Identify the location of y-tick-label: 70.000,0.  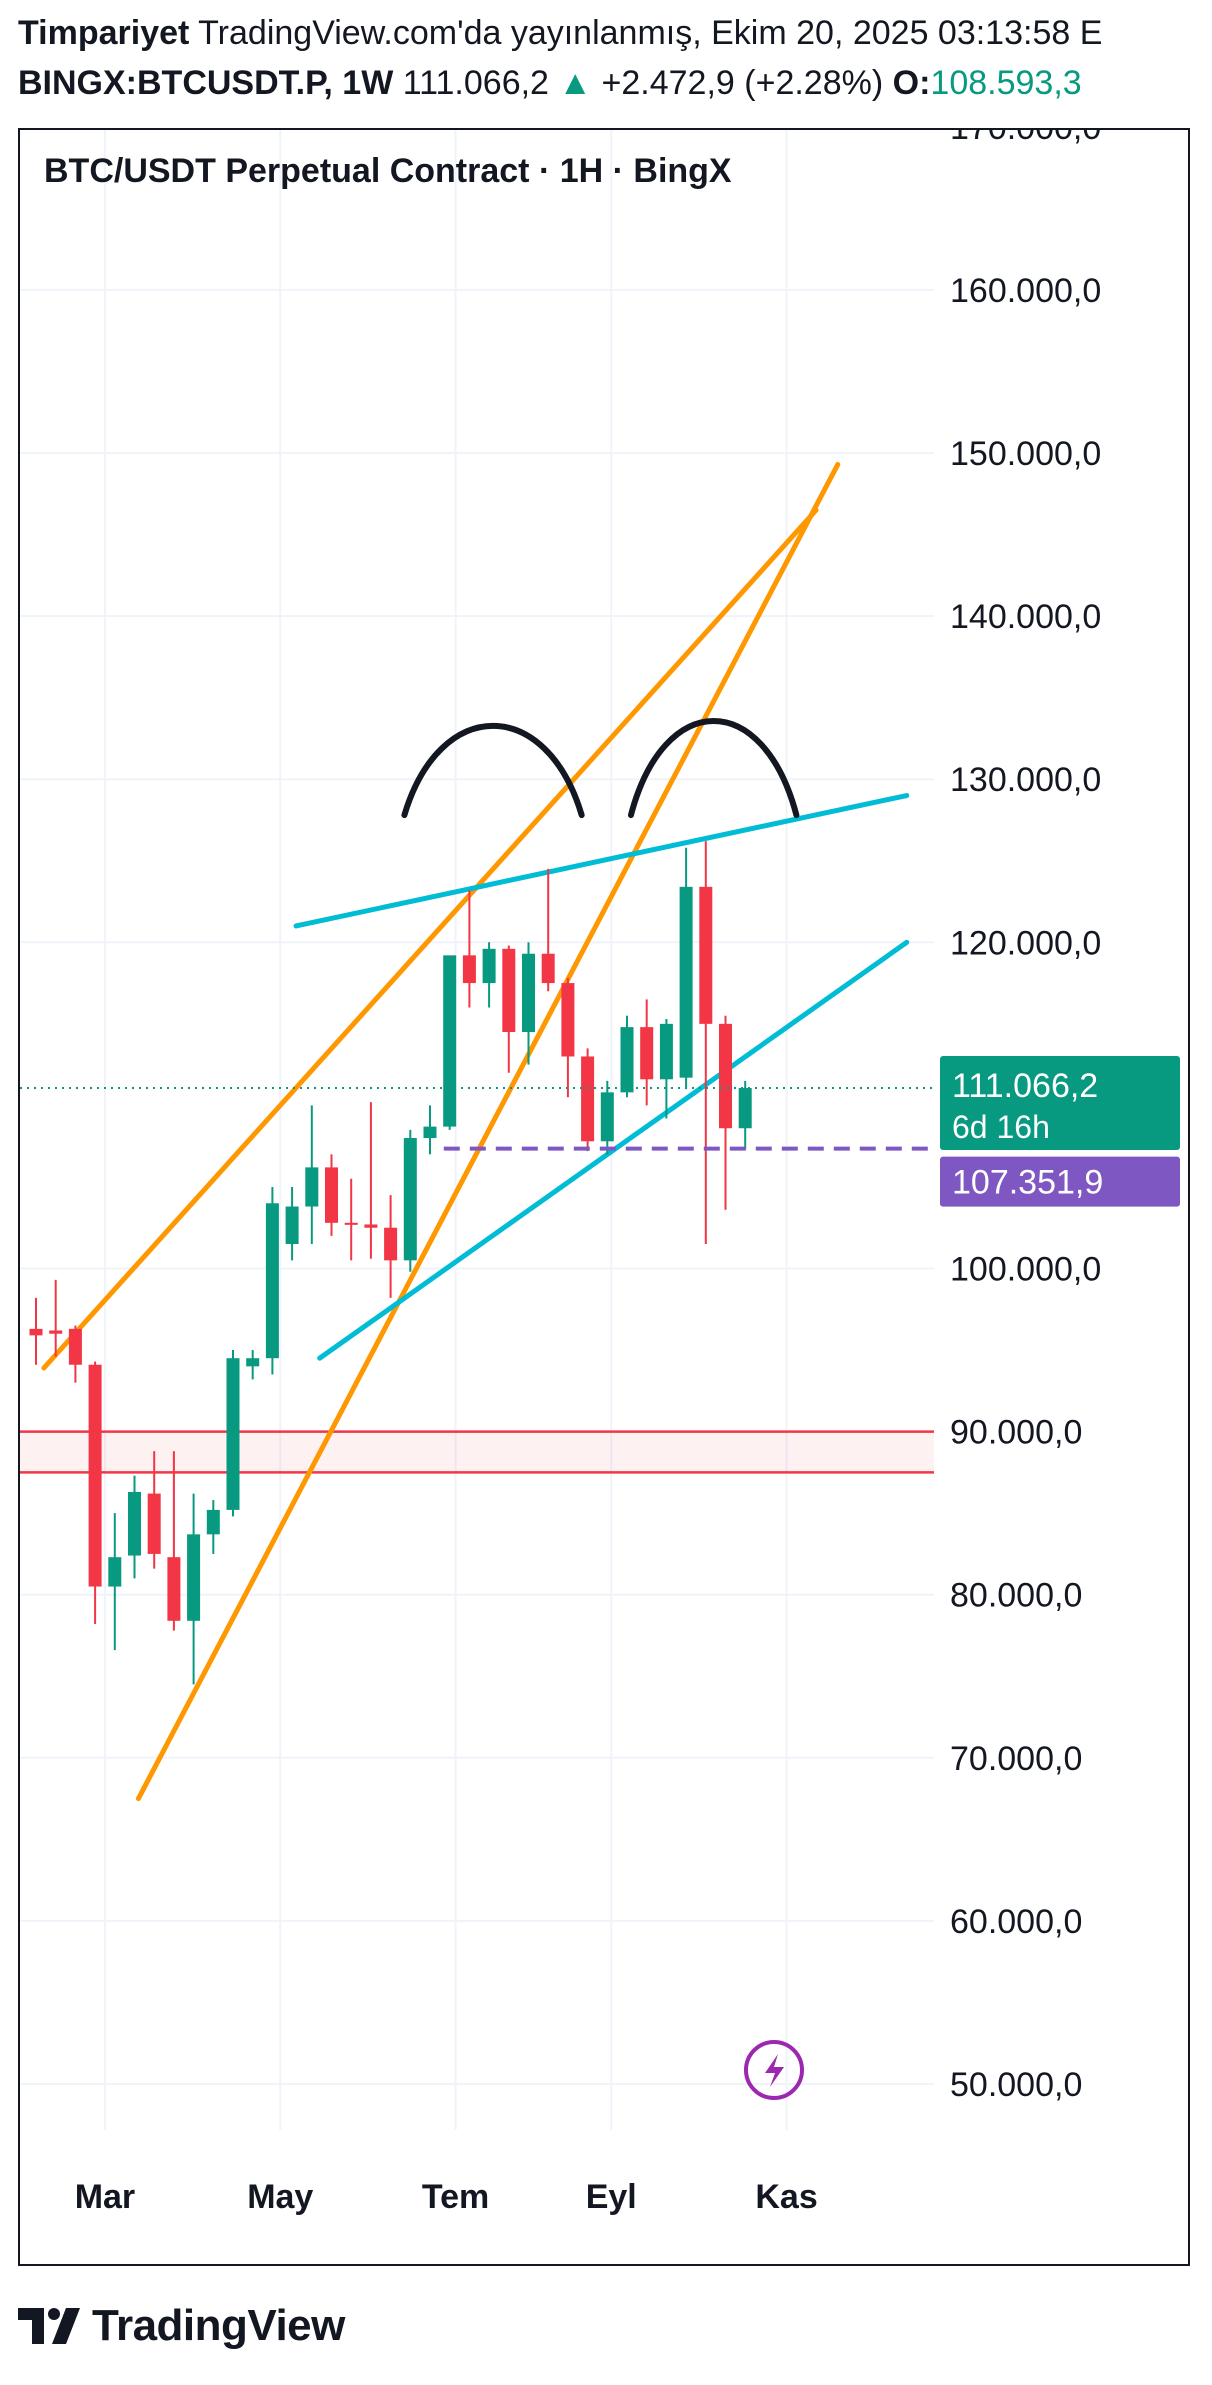
(1016, 1759).